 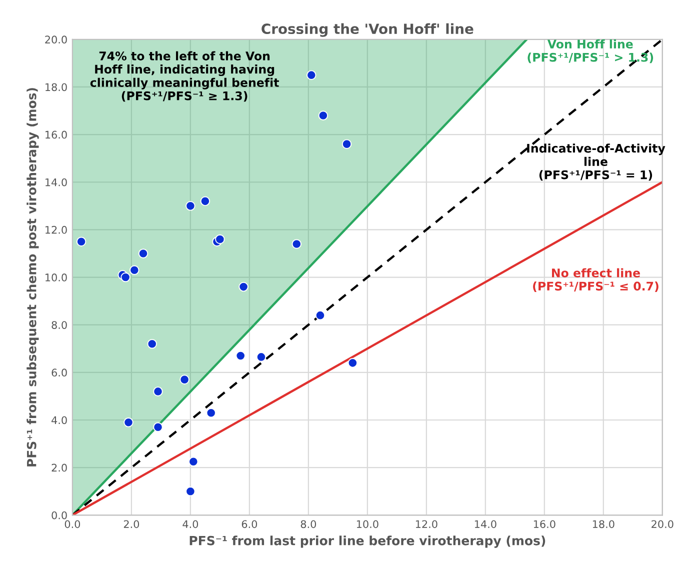 What do you see at coordinates (545, 524) in the screenshot?
I see `x-tick-label: 16.0` at bounding box center [545, 524].